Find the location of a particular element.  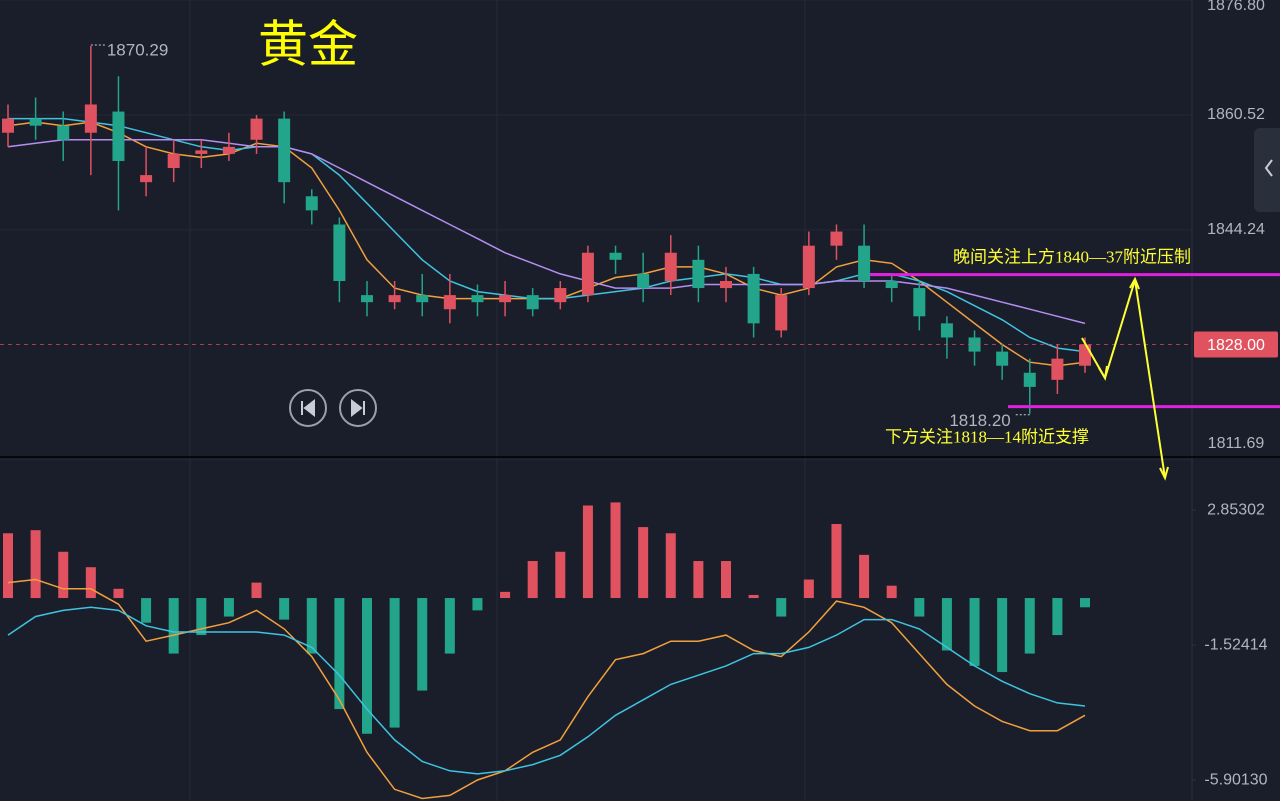

playback-controls is located at coordinates (333, 408).